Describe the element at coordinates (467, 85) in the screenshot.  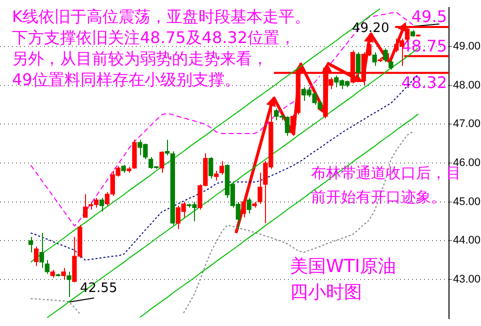
I see `y-tick-label: 48.00` at that location.